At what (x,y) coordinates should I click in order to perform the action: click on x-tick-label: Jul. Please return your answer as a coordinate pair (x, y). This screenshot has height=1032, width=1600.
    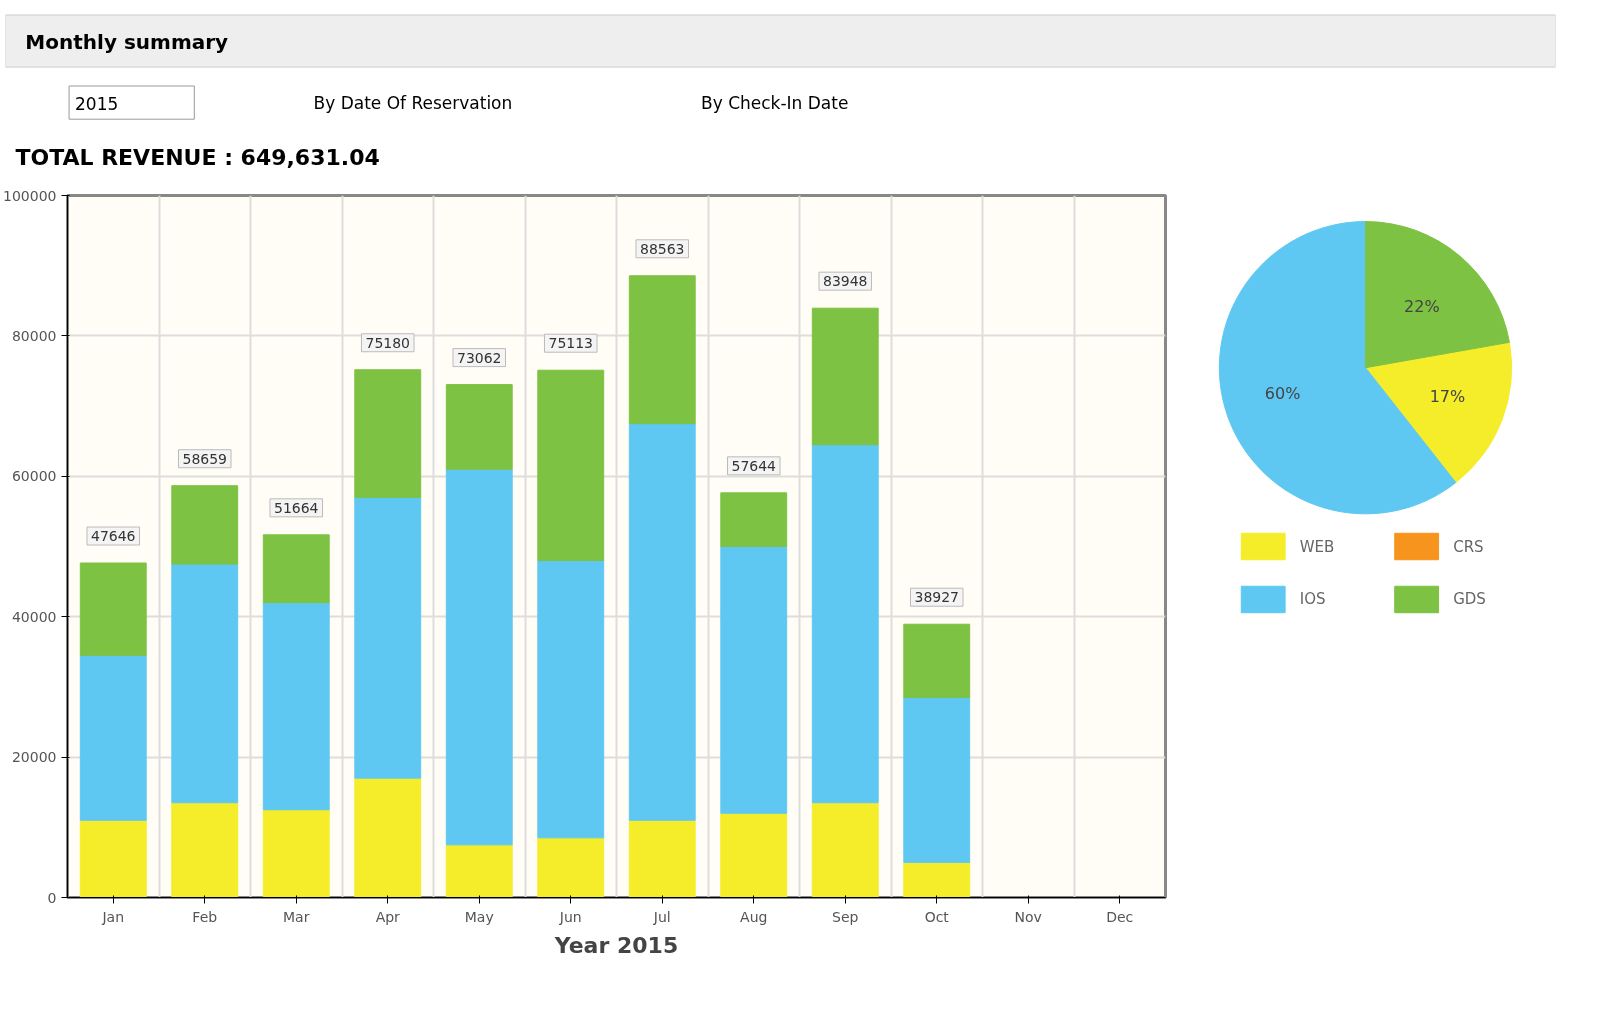
    Looking at the image, I should click on (661, 916).